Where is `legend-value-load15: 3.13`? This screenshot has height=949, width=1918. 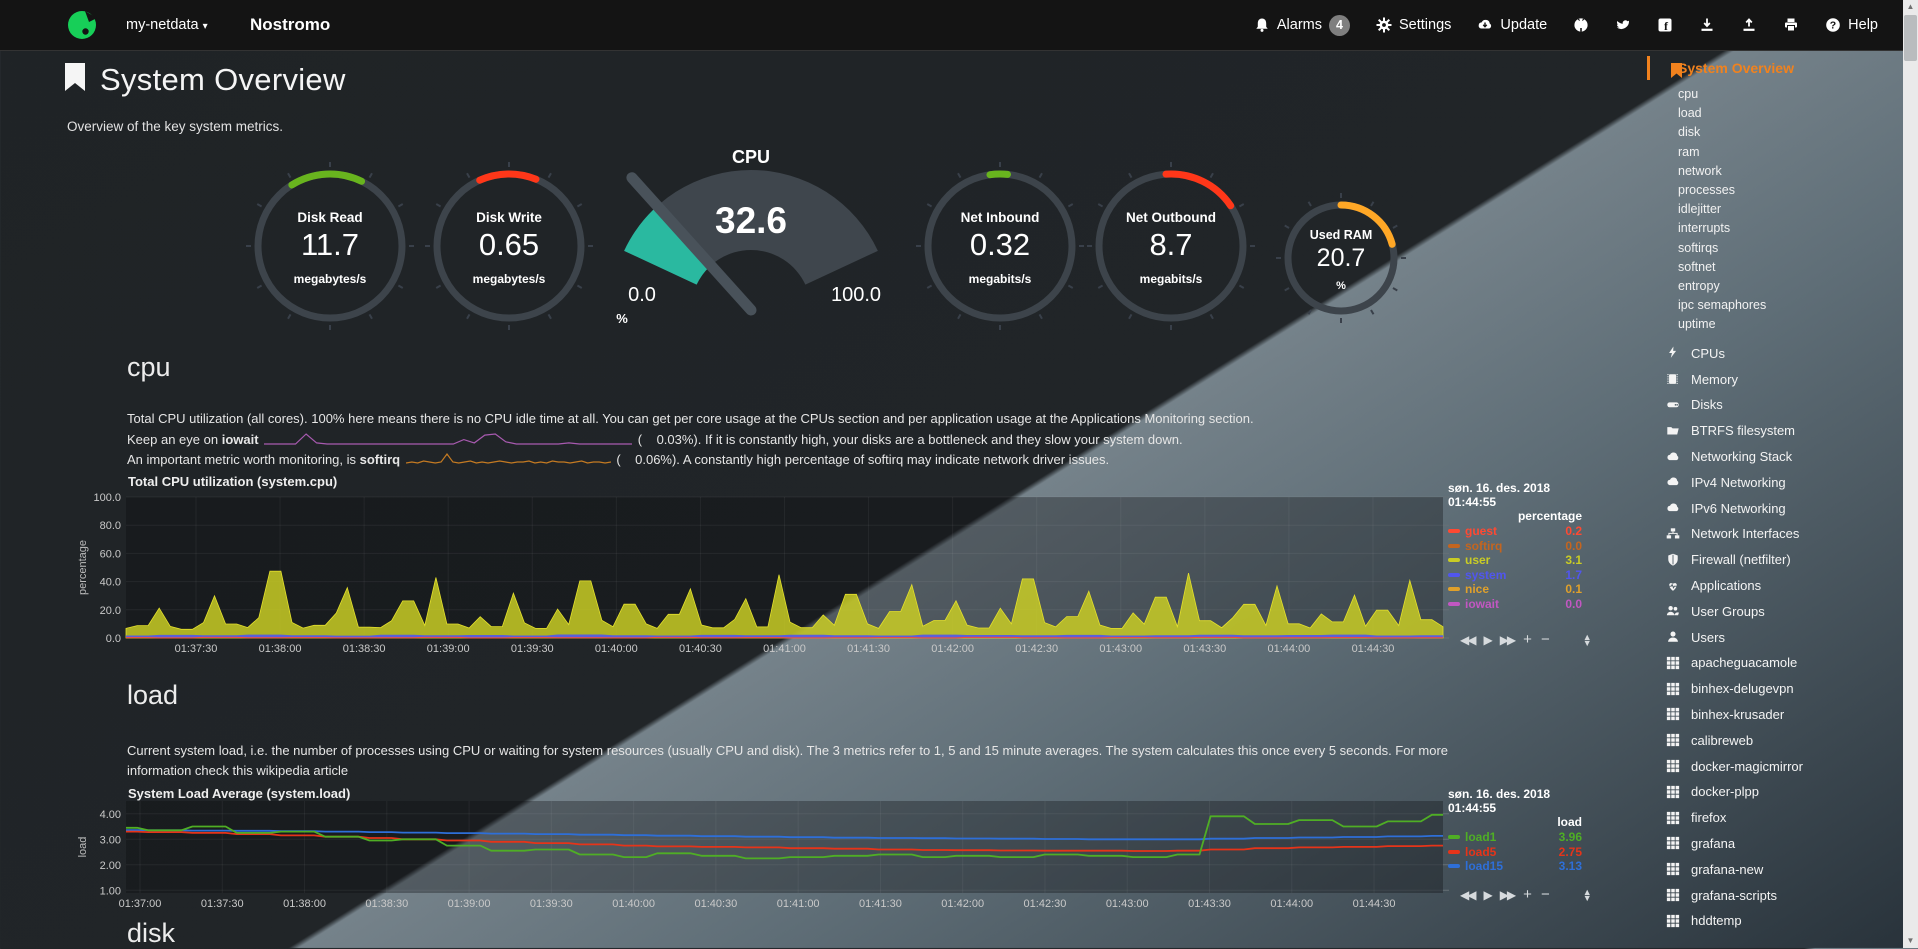
legend-value-load15: 3.13 is located at coordinates (1570, 866).